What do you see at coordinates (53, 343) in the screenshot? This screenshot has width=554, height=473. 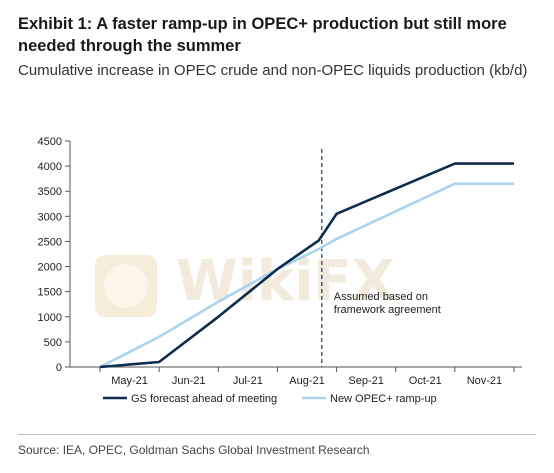 I see `y-tick-label: 500` at bounding box center [53, 343].